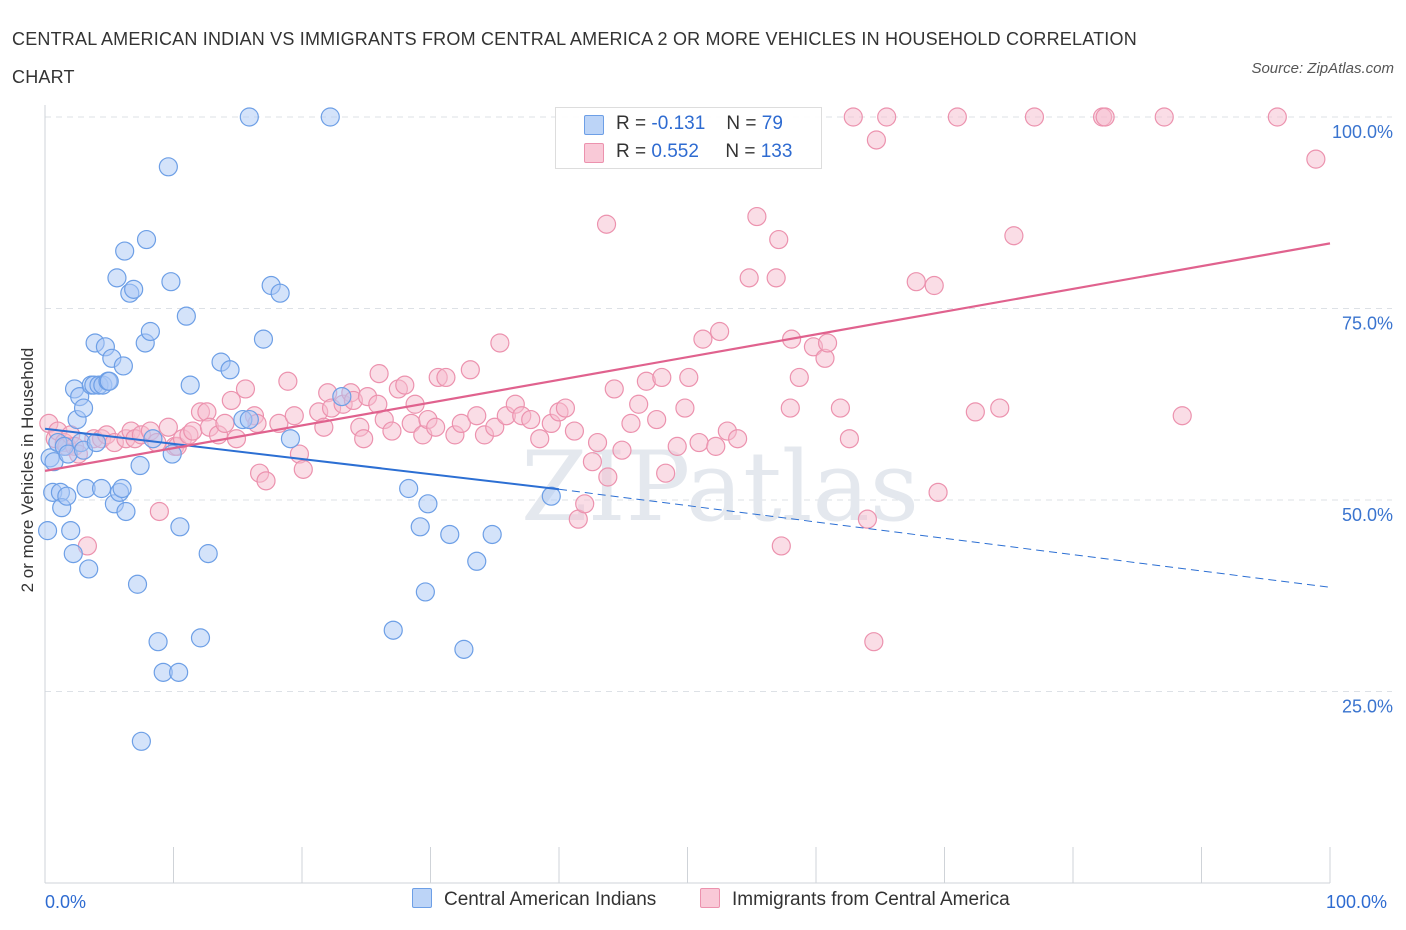  What do you see at coordinates (1362, 419) in the screenshot?
I see `y-tick-labels: 25.0% 50.0% 75.0% 100.0%` at bounding box center [1362, 419].